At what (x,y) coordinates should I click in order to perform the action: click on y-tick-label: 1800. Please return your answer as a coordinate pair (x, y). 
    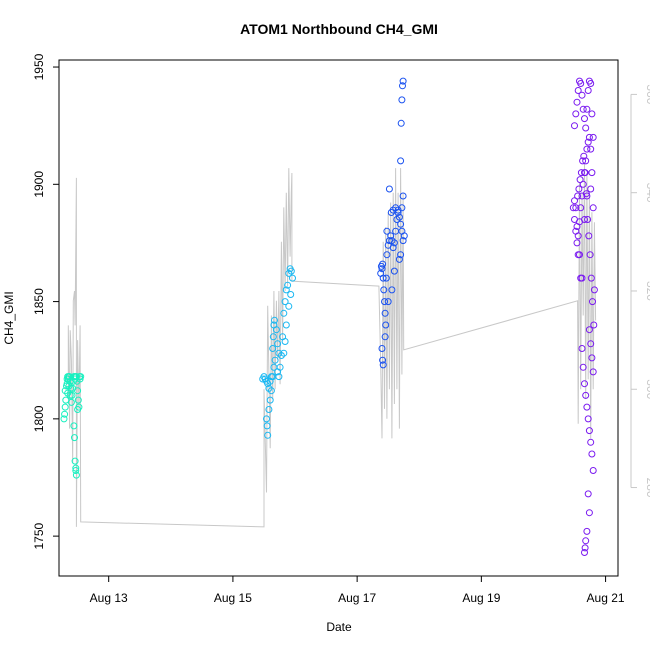
    Looking at the image, I should click on (39, 418).